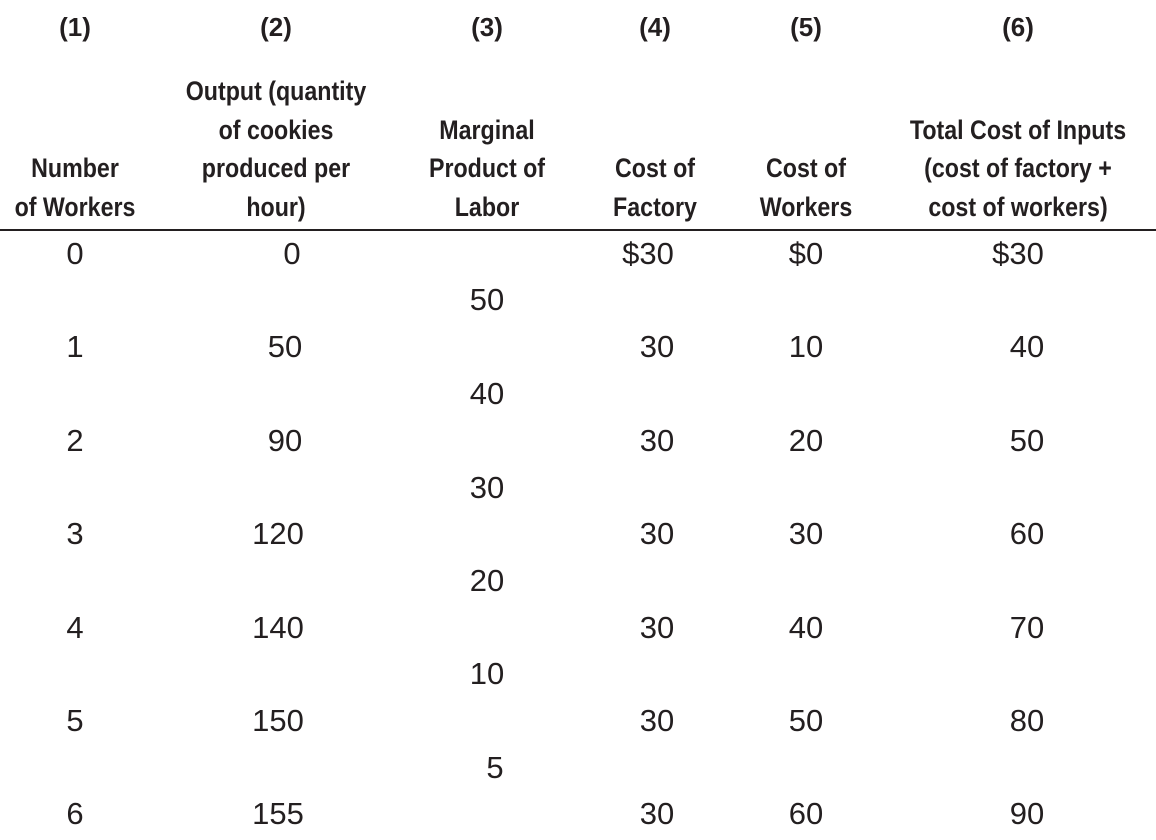 This screenshot has width=1156, height=840. What do you see at coordinates (276, 91) in the screenshot?
I see `header-line: Output (quantity` at bounding box center [276, 91].